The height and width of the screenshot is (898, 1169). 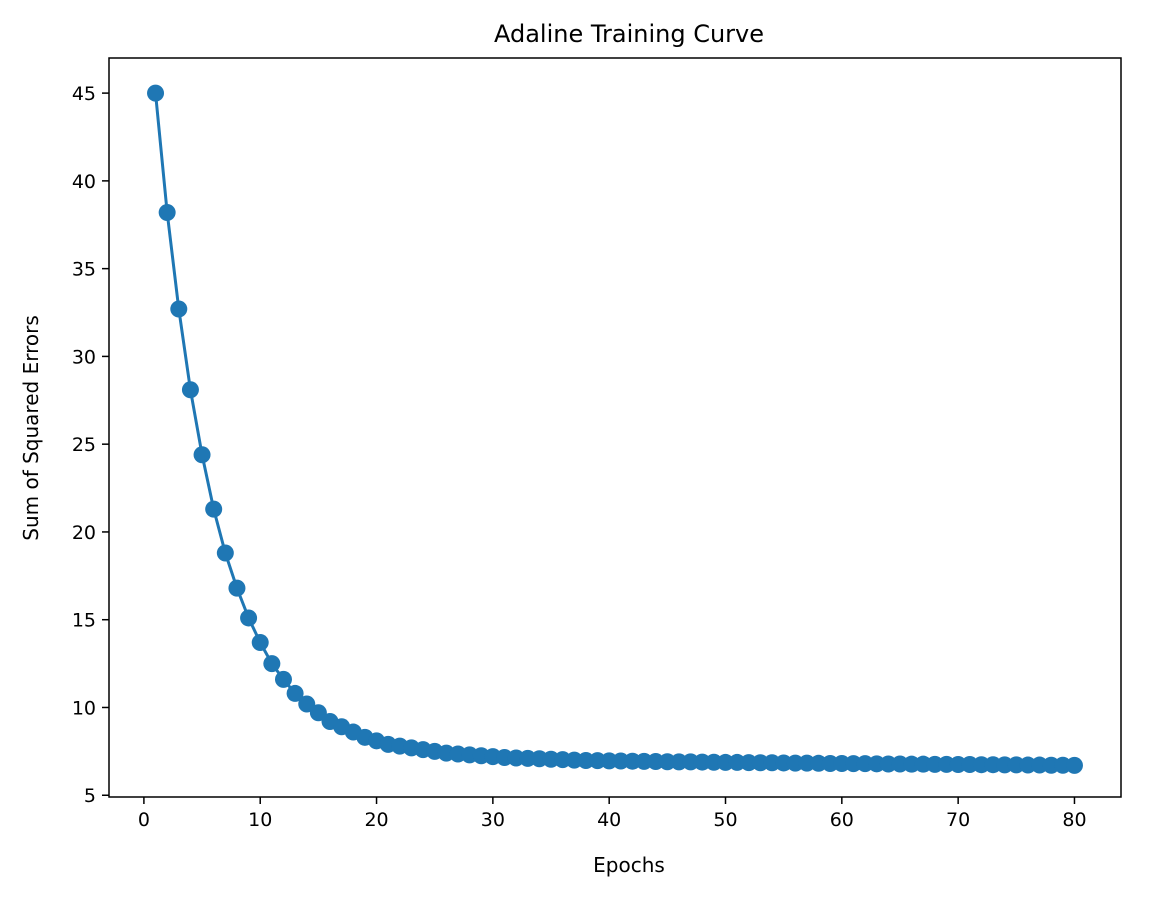 I want to click on x-tick-label: 60, so click(x=842, y=820).